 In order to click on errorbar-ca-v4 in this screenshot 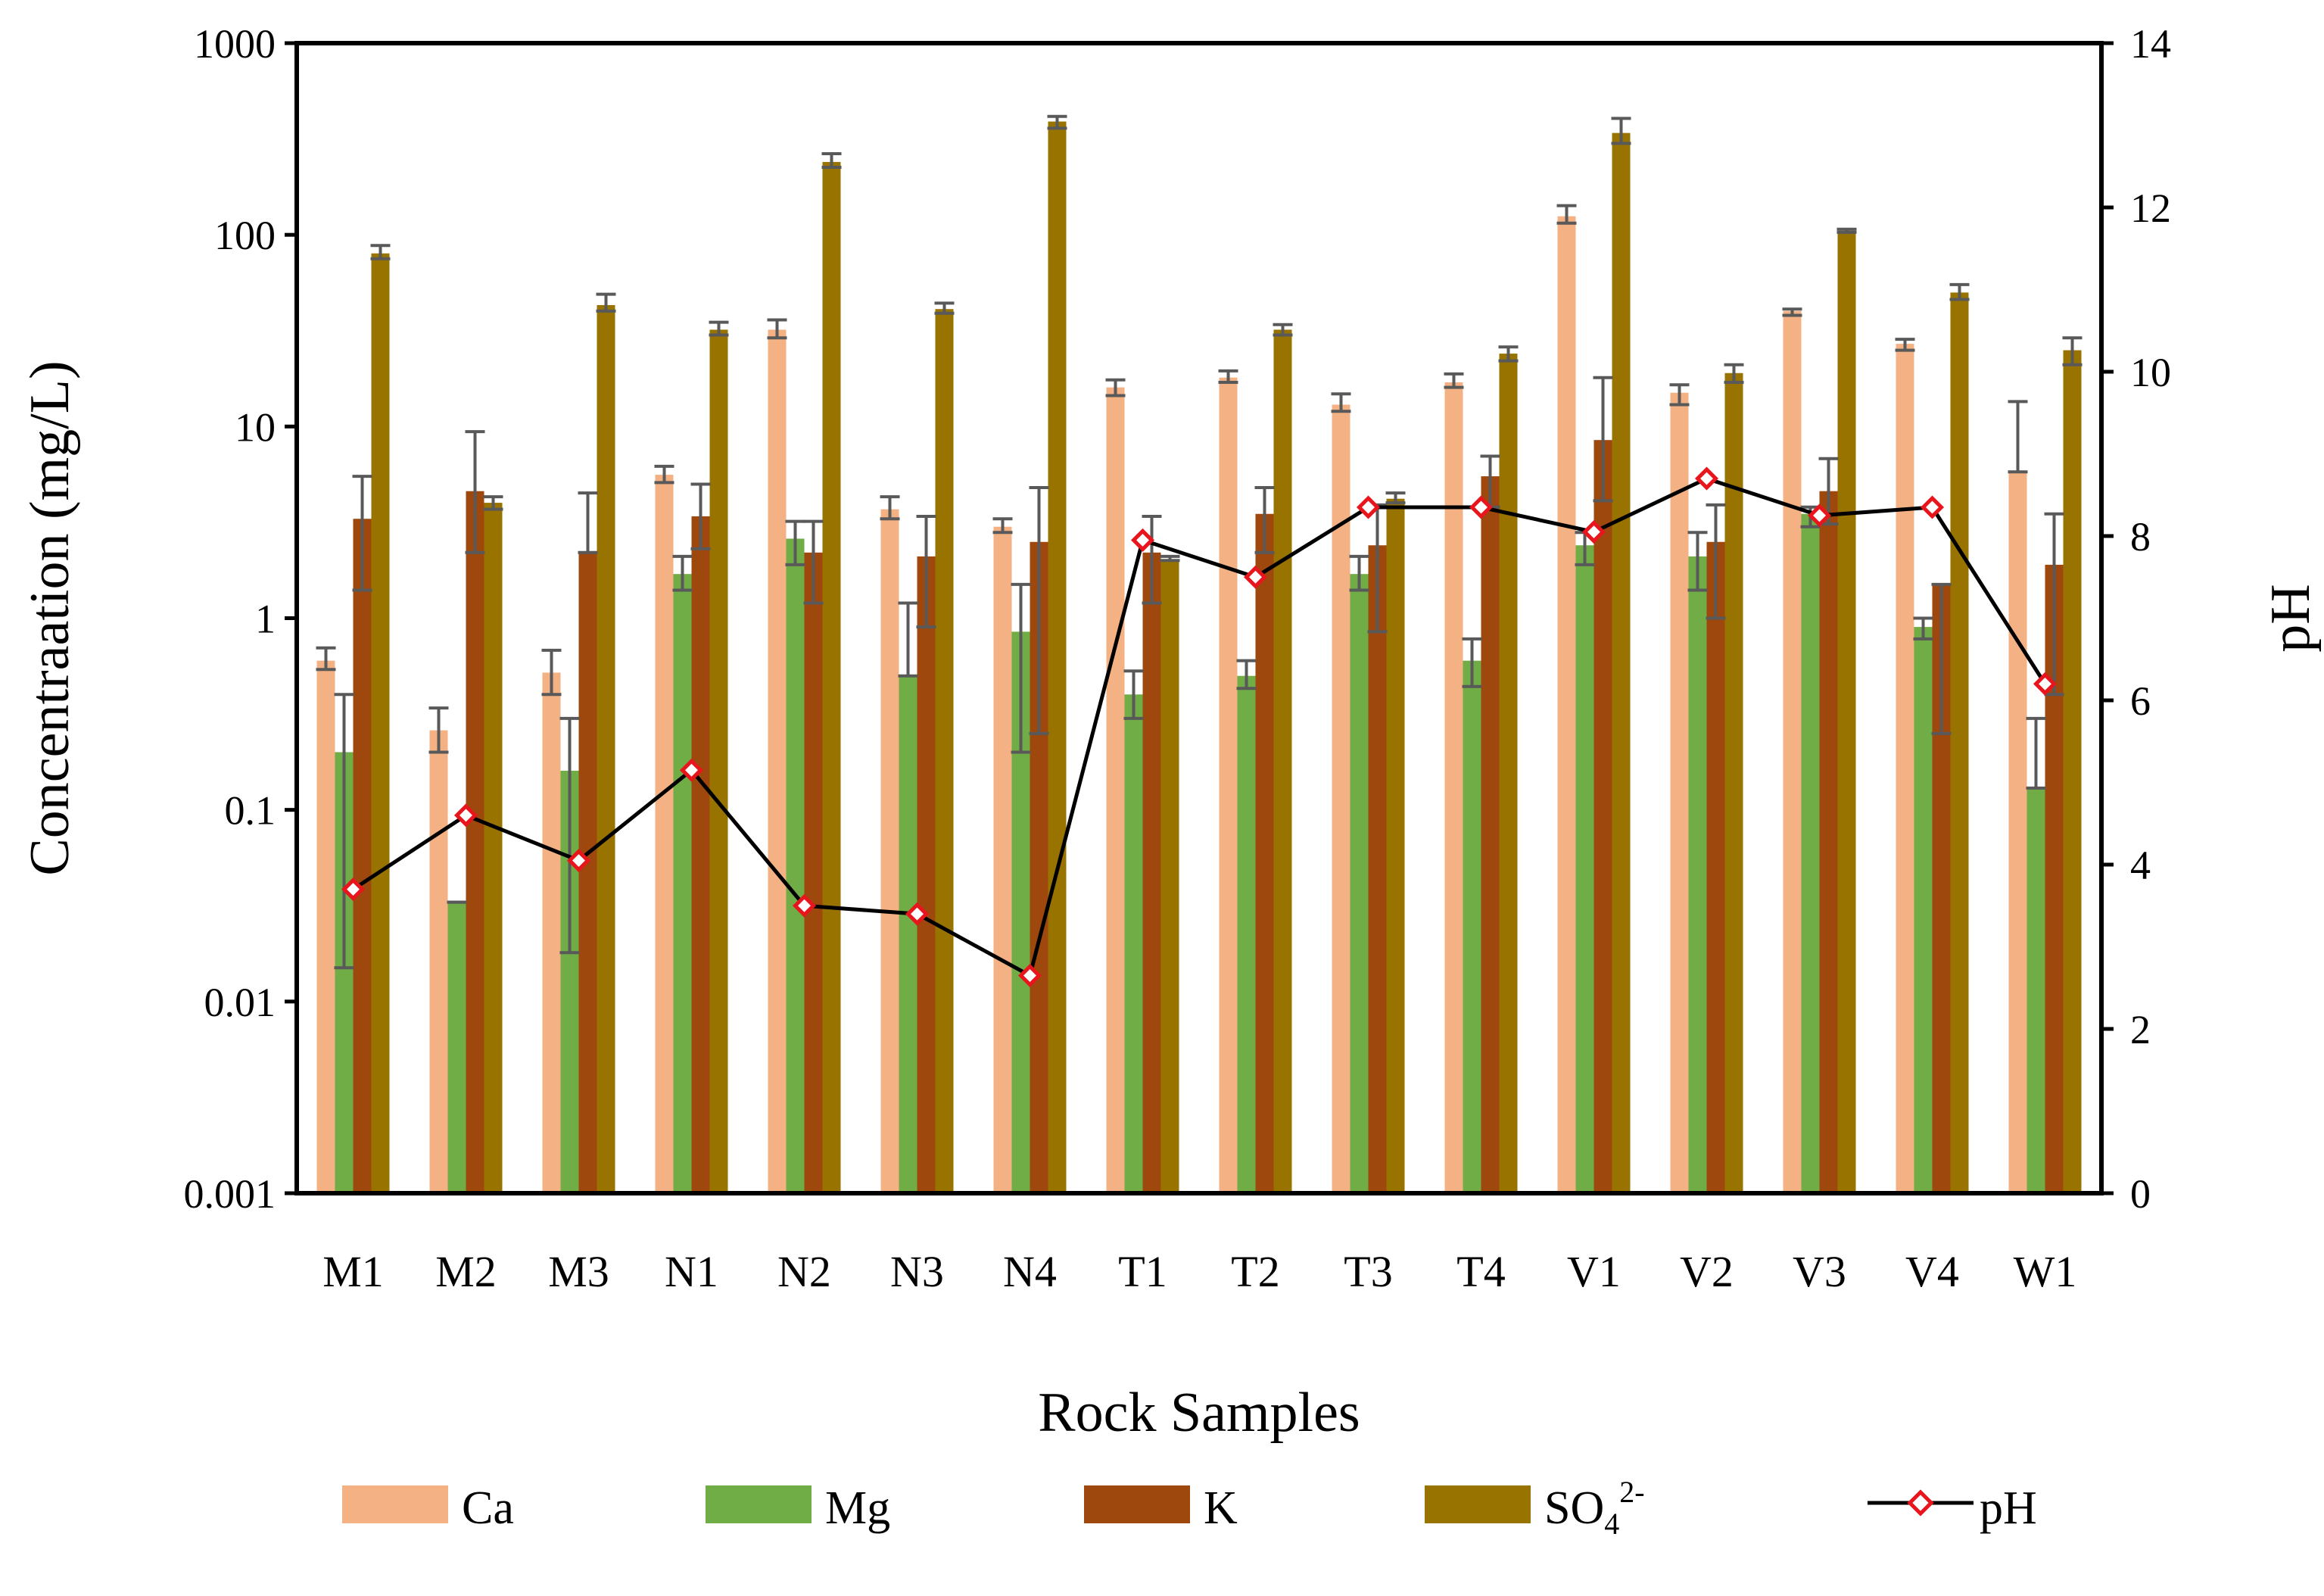, I will do `click(1905, 345)`.